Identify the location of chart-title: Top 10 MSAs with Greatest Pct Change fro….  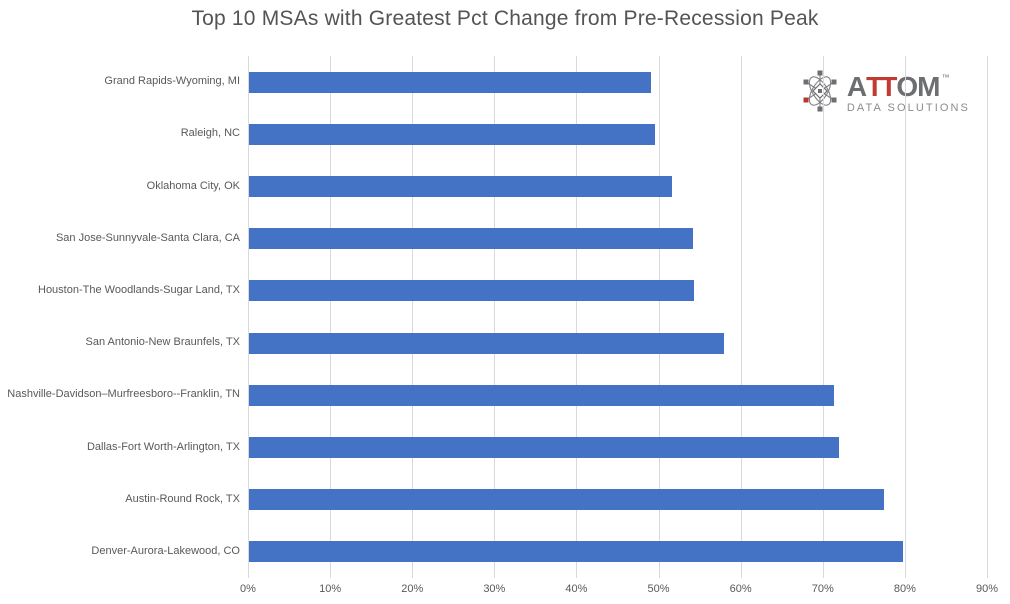
(505, 18).